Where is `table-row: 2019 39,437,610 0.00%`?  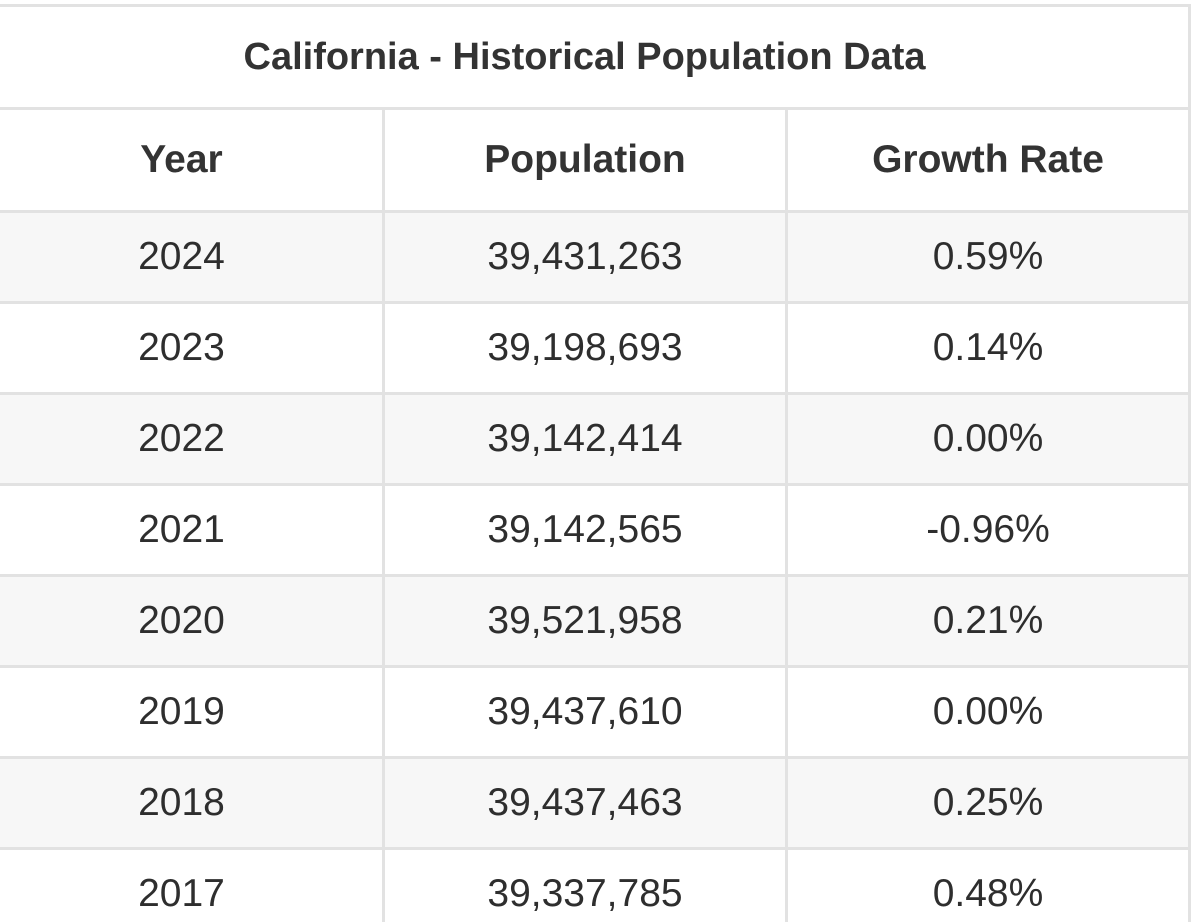
table-row: 2019 39,437,610 0.00% is located at coordinates (595, 712).